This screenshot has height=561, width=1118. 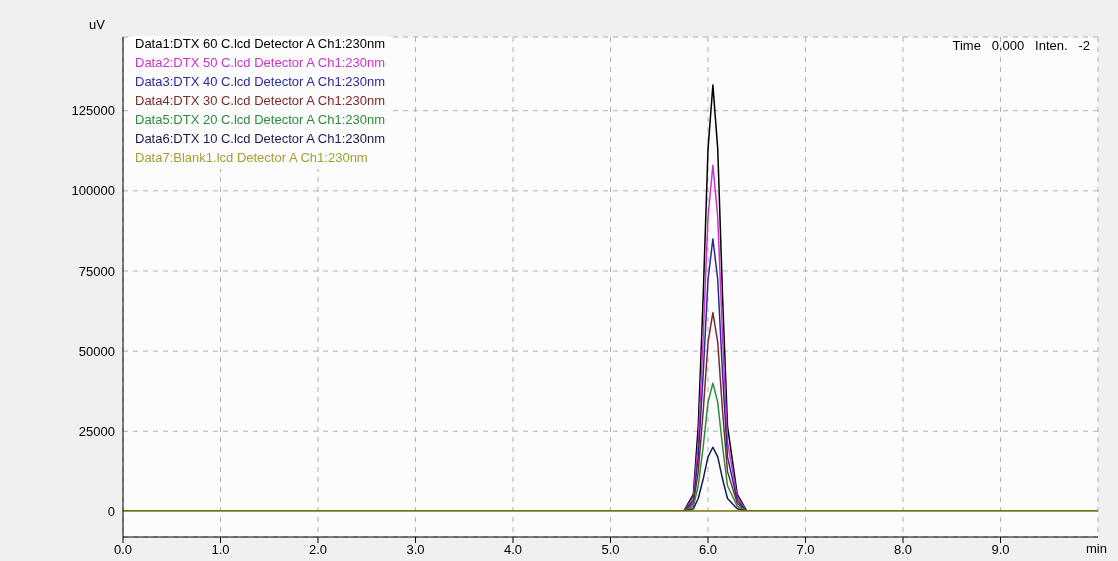 I want to click on x-tick-label: 5.0, so click(x=610, y=550).